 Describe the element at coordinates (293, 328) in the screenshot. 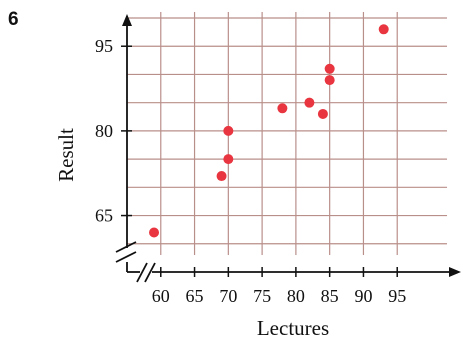

I see `x-axis-label: Lectures` at that location.